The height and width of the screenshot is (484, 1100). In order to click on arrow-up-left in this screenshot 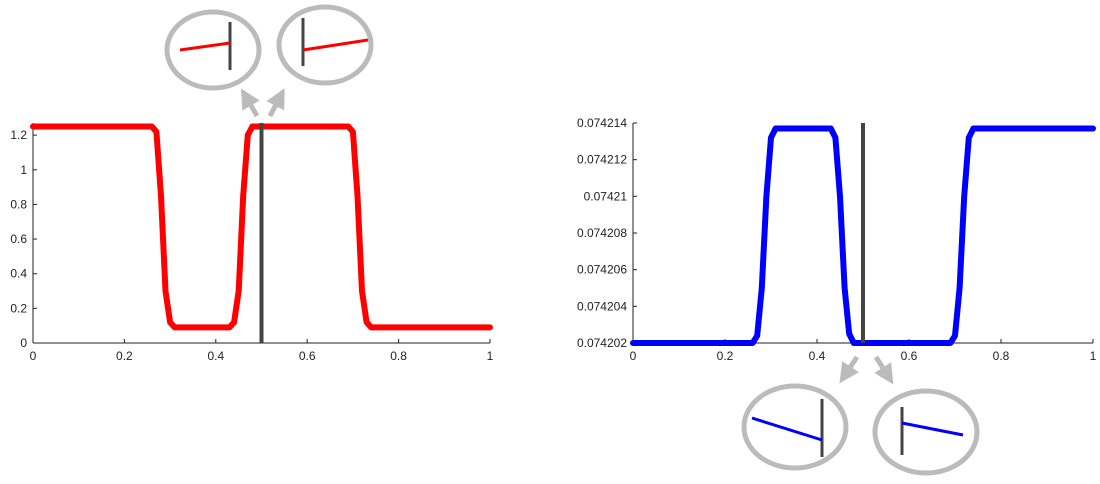, I will do `click(250, 103)`.